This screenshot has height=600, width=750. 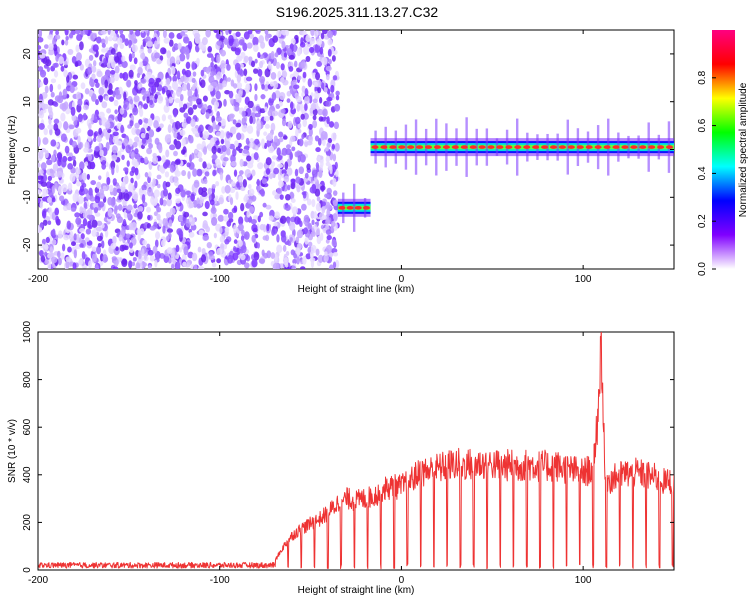 What do you see at coordinates (402, 279) in the screenshot?
I see `spectrogram-x-tick-label: 0` at bounding box center [402, 279].